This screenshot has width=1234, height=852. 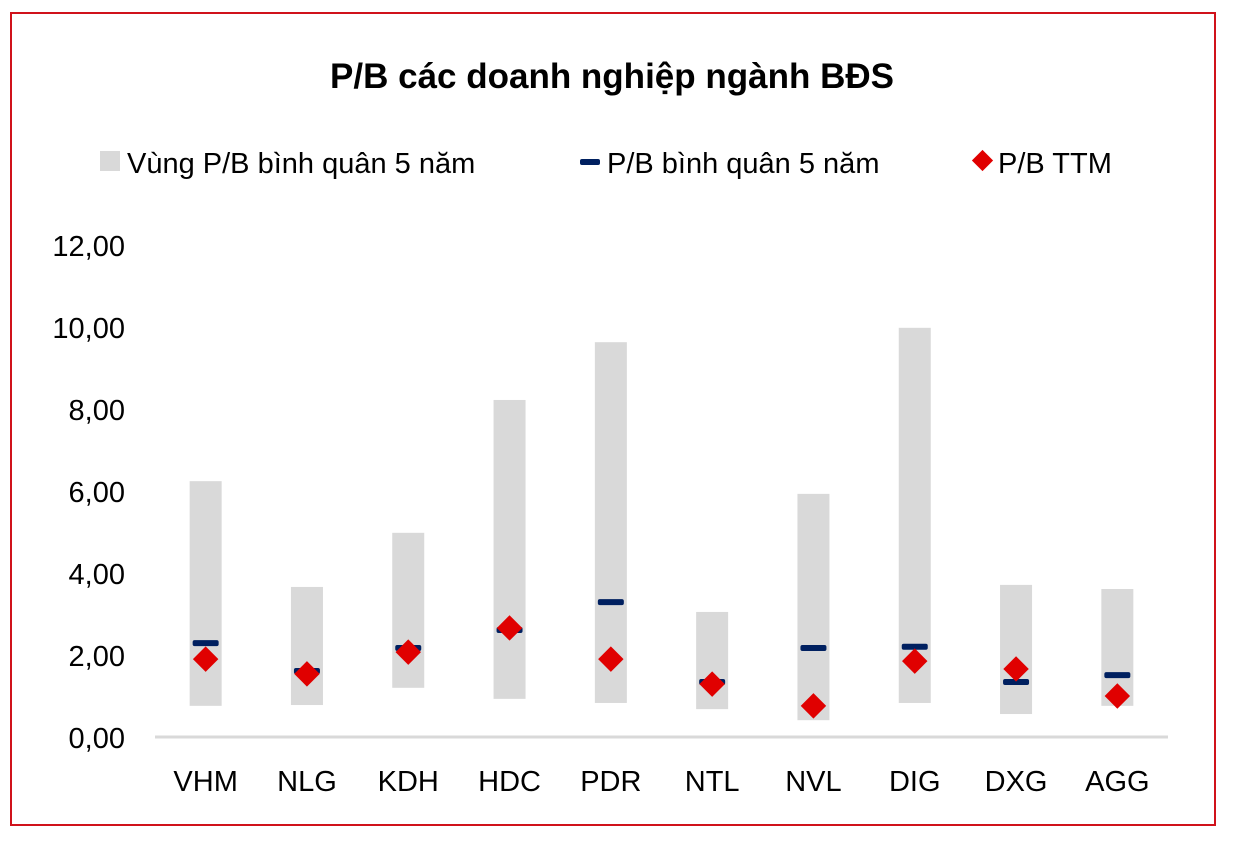 What do you see at coordinates (509, 549) in the screenshot?
I see `range-bar-hdc` at bounding box center [509, 549].